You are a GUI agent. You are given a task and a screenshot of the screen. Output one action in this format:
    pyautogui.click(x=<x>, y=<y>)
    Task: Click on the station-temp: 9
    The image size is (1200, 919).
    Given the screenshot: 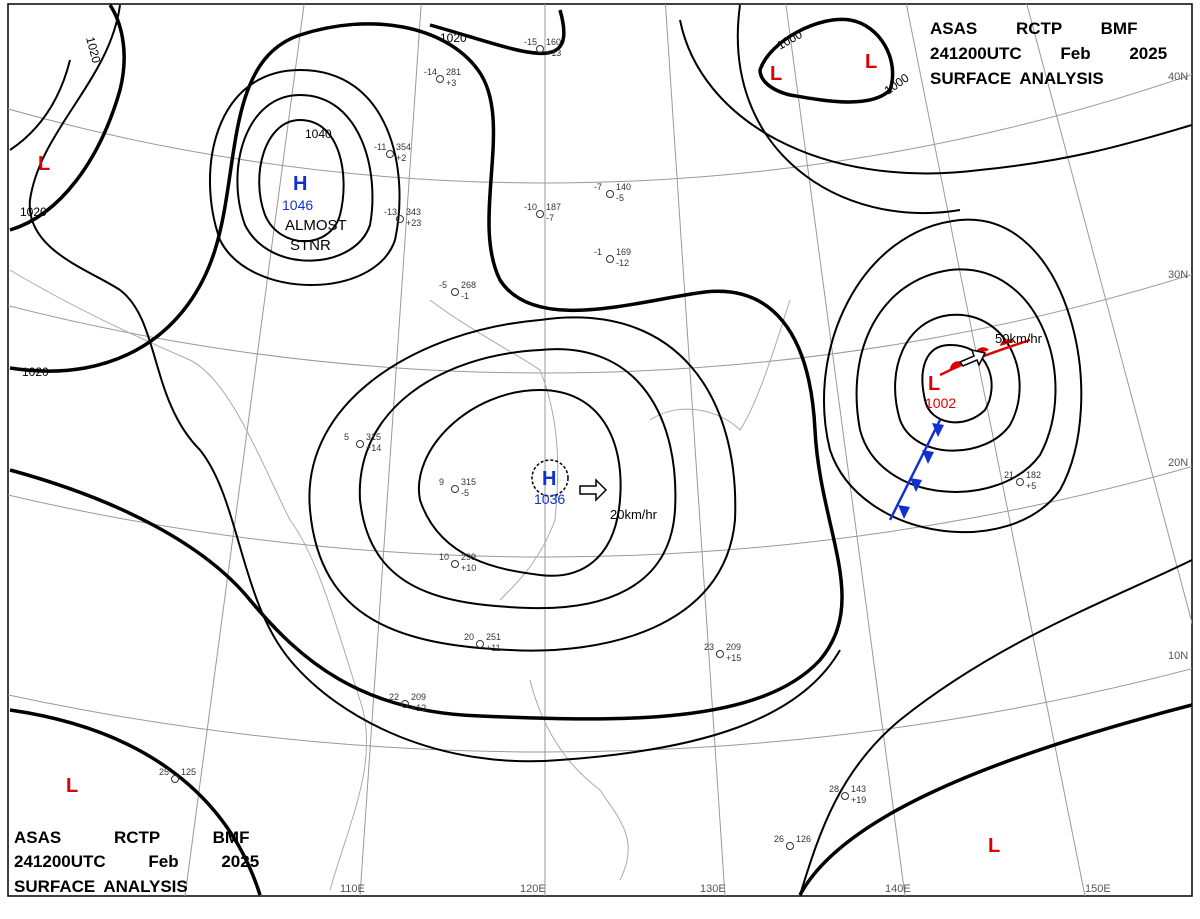 What is the action you would take?
    pyautogui.click(x=441, y=482)
    